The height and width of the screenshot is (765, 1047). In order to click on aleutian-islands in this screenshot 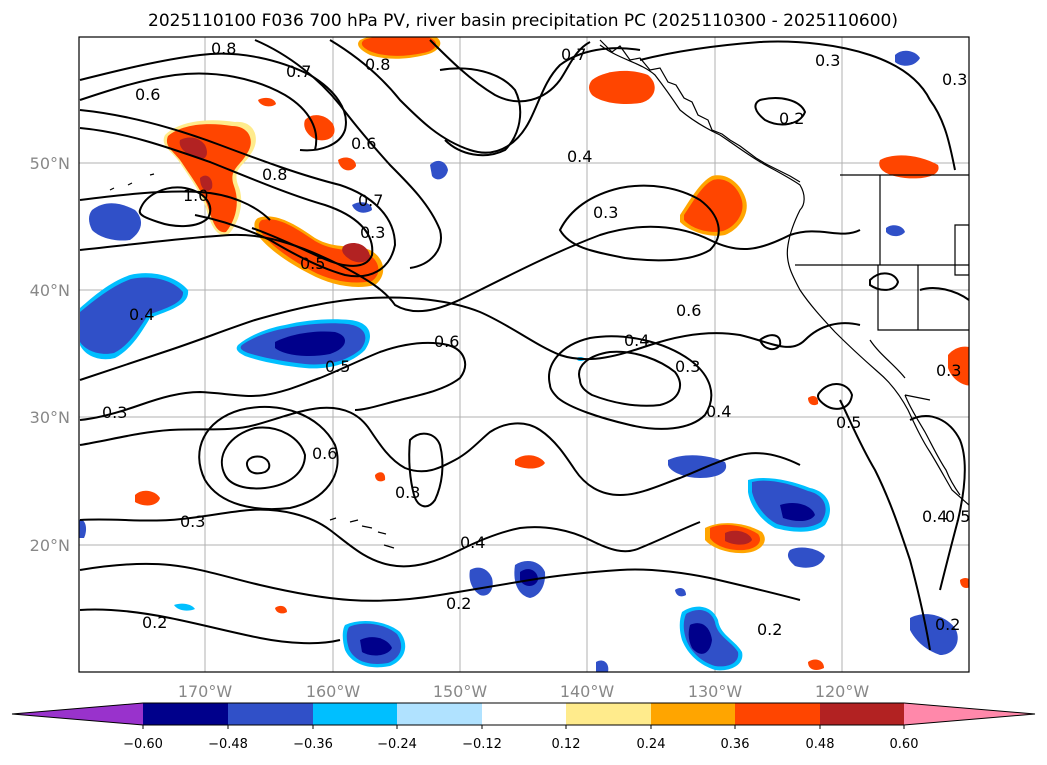, I will do `click(132, 182)`.